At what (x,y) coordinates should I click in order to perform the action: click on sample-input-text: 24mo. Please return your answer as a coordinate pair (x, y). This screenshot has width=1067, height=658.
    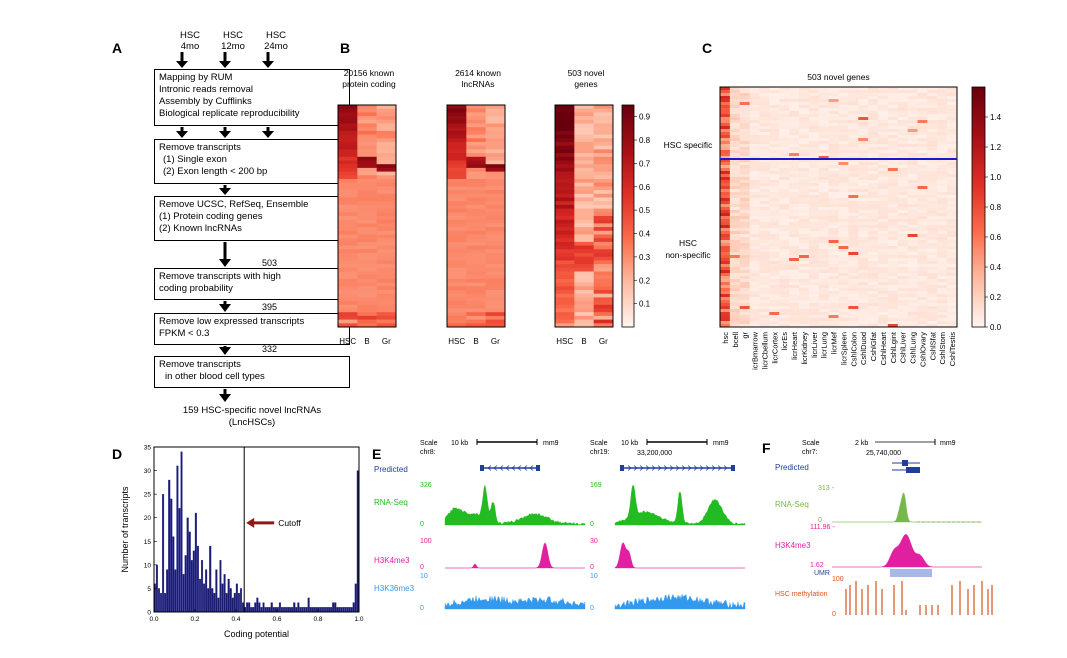
    Looking at the image, I should click on (276, 46).